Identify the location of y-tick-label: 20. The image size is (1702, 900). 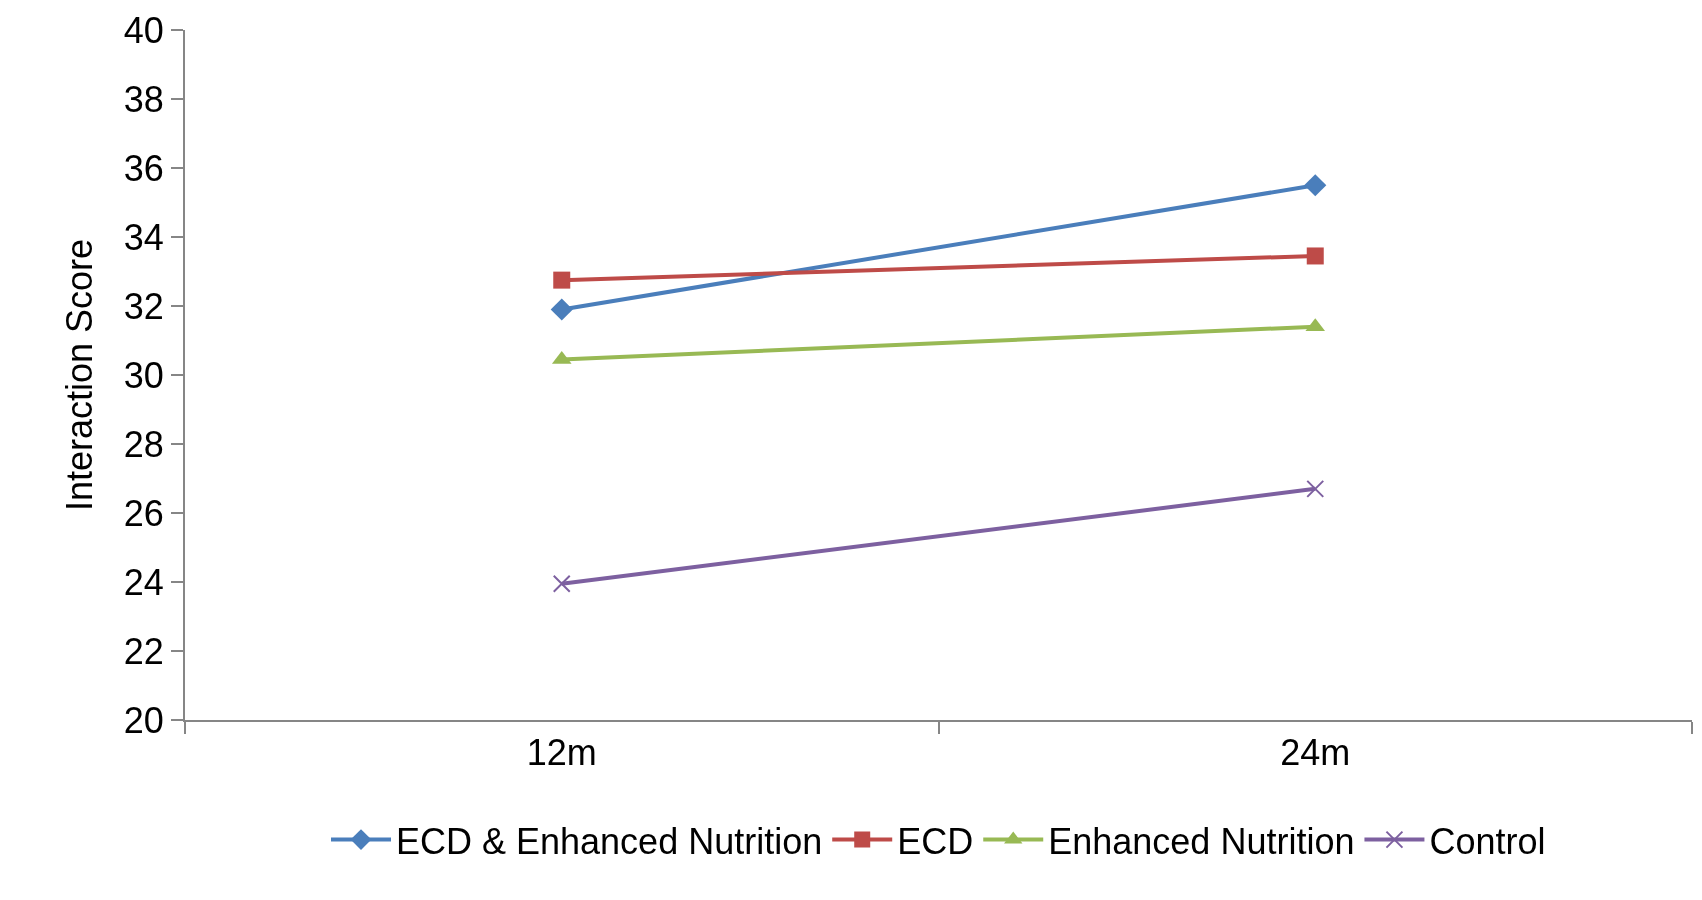
(143, 720).